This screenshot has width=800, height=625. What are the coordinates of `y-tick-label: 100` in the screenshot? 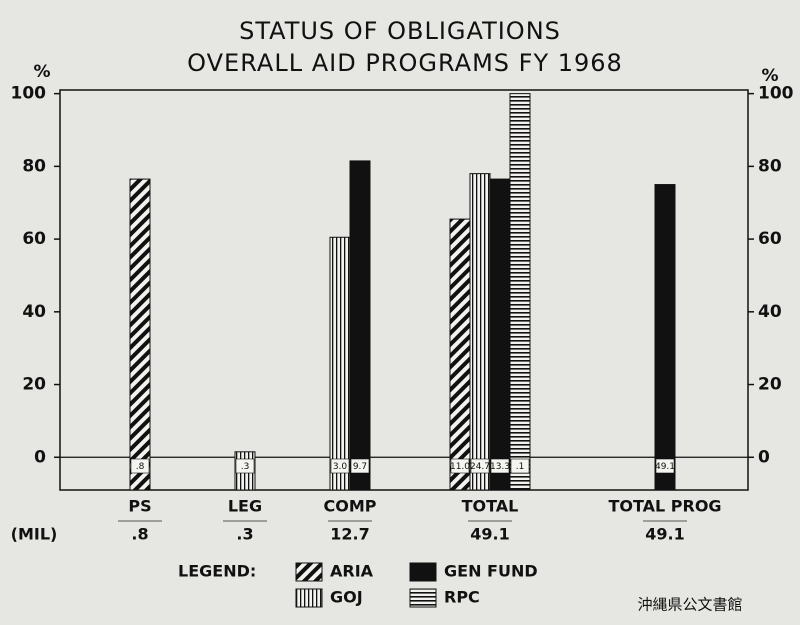 It's located at (29, 94).